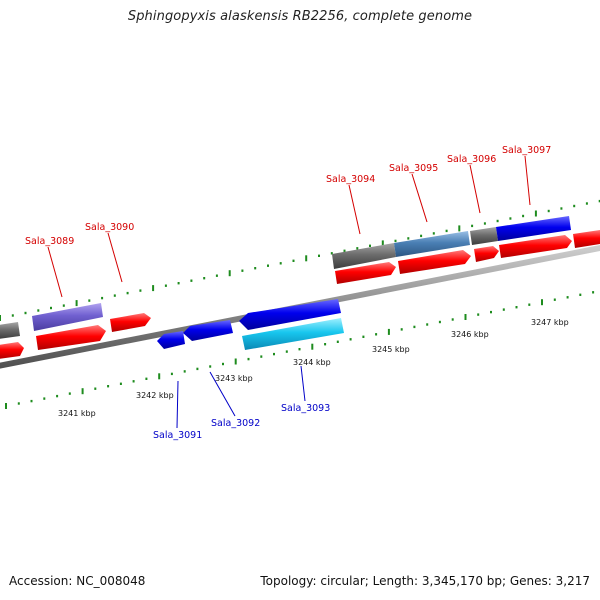 The width and height of the screenshot is (600, 600). Describe the element at coordinates (77, 581) in the screenshot. I see `accession-text: Accession: NC_008048` at that location.